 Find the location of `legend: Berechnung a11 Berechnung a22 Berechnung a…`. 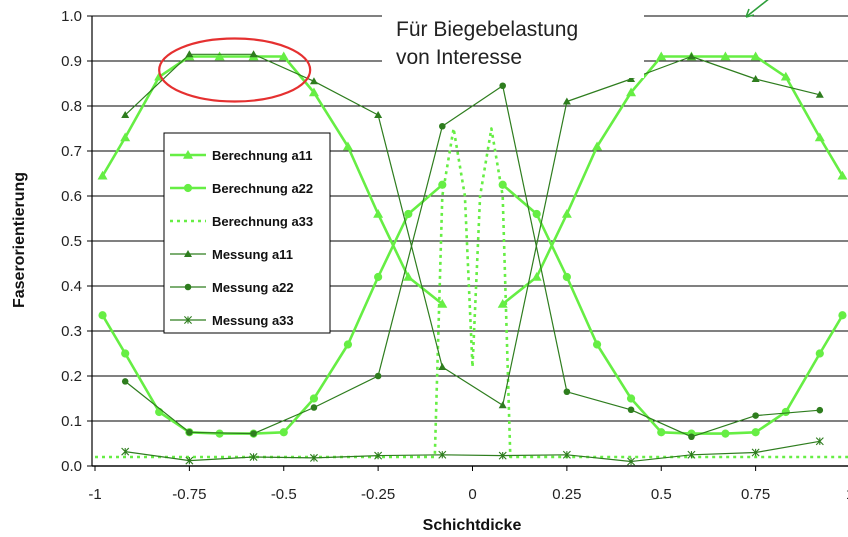

legend: Berechnung a11 Berechnung a22 Berechnung a… is located at coordinates (247, 233).